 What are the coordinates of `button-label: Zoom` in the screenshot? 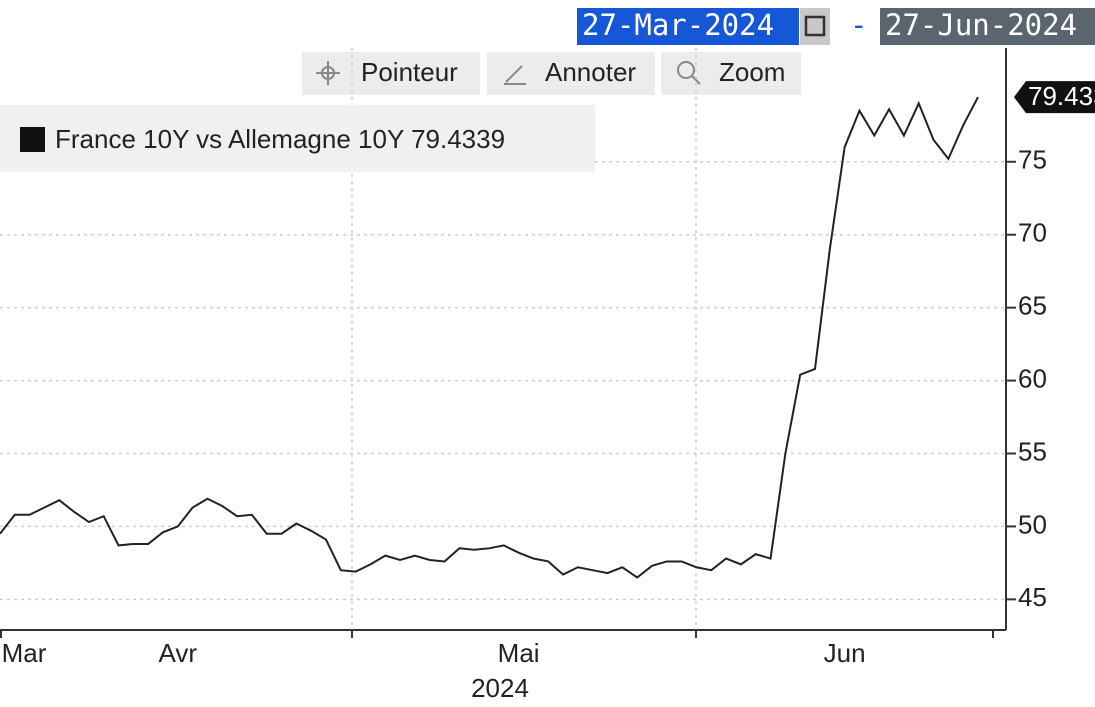 It's located at (752, 72).